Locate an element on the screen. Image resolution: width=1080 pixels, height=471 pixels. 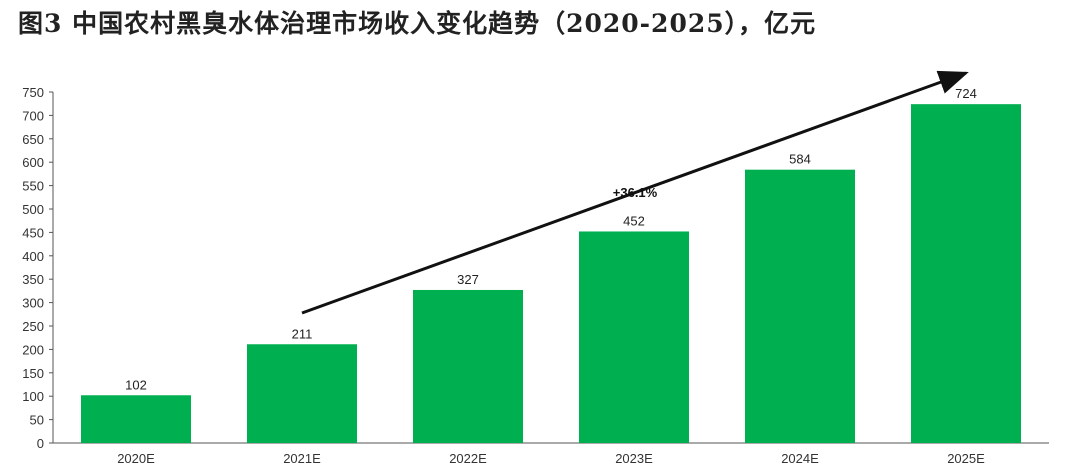
data-label: 211 is located at coordinates (302, 333).